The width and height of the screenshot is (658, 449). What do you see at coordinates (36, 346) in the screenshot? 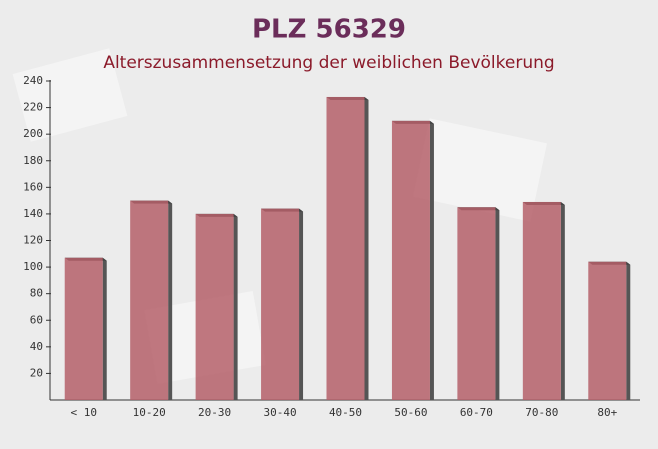
I see `y-tick-label: 40` at bounding box center [36, 346].